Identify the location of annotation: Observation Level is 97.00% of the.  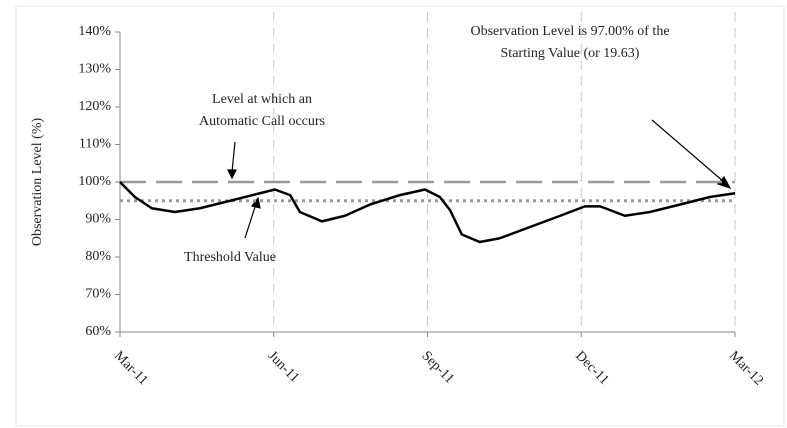
(569, 31).